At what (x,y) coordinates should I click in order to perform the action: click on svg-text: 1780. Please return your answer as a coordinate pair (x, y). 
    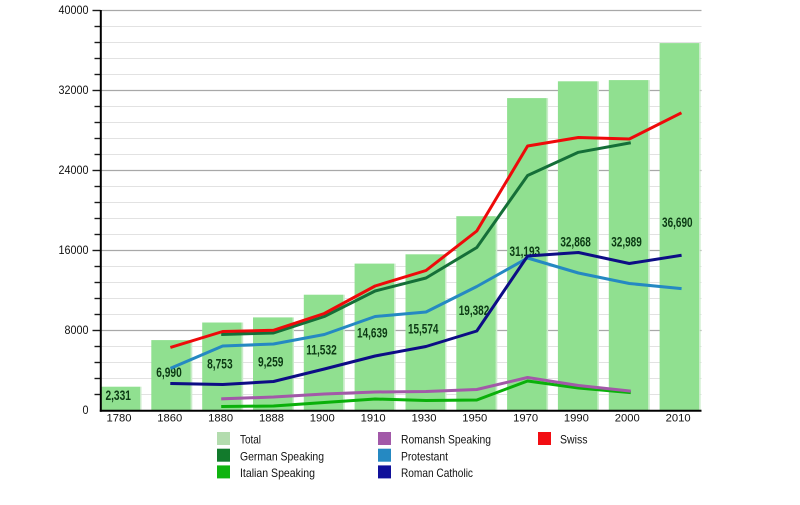
    Looking at the image, I should click on (119, 418).